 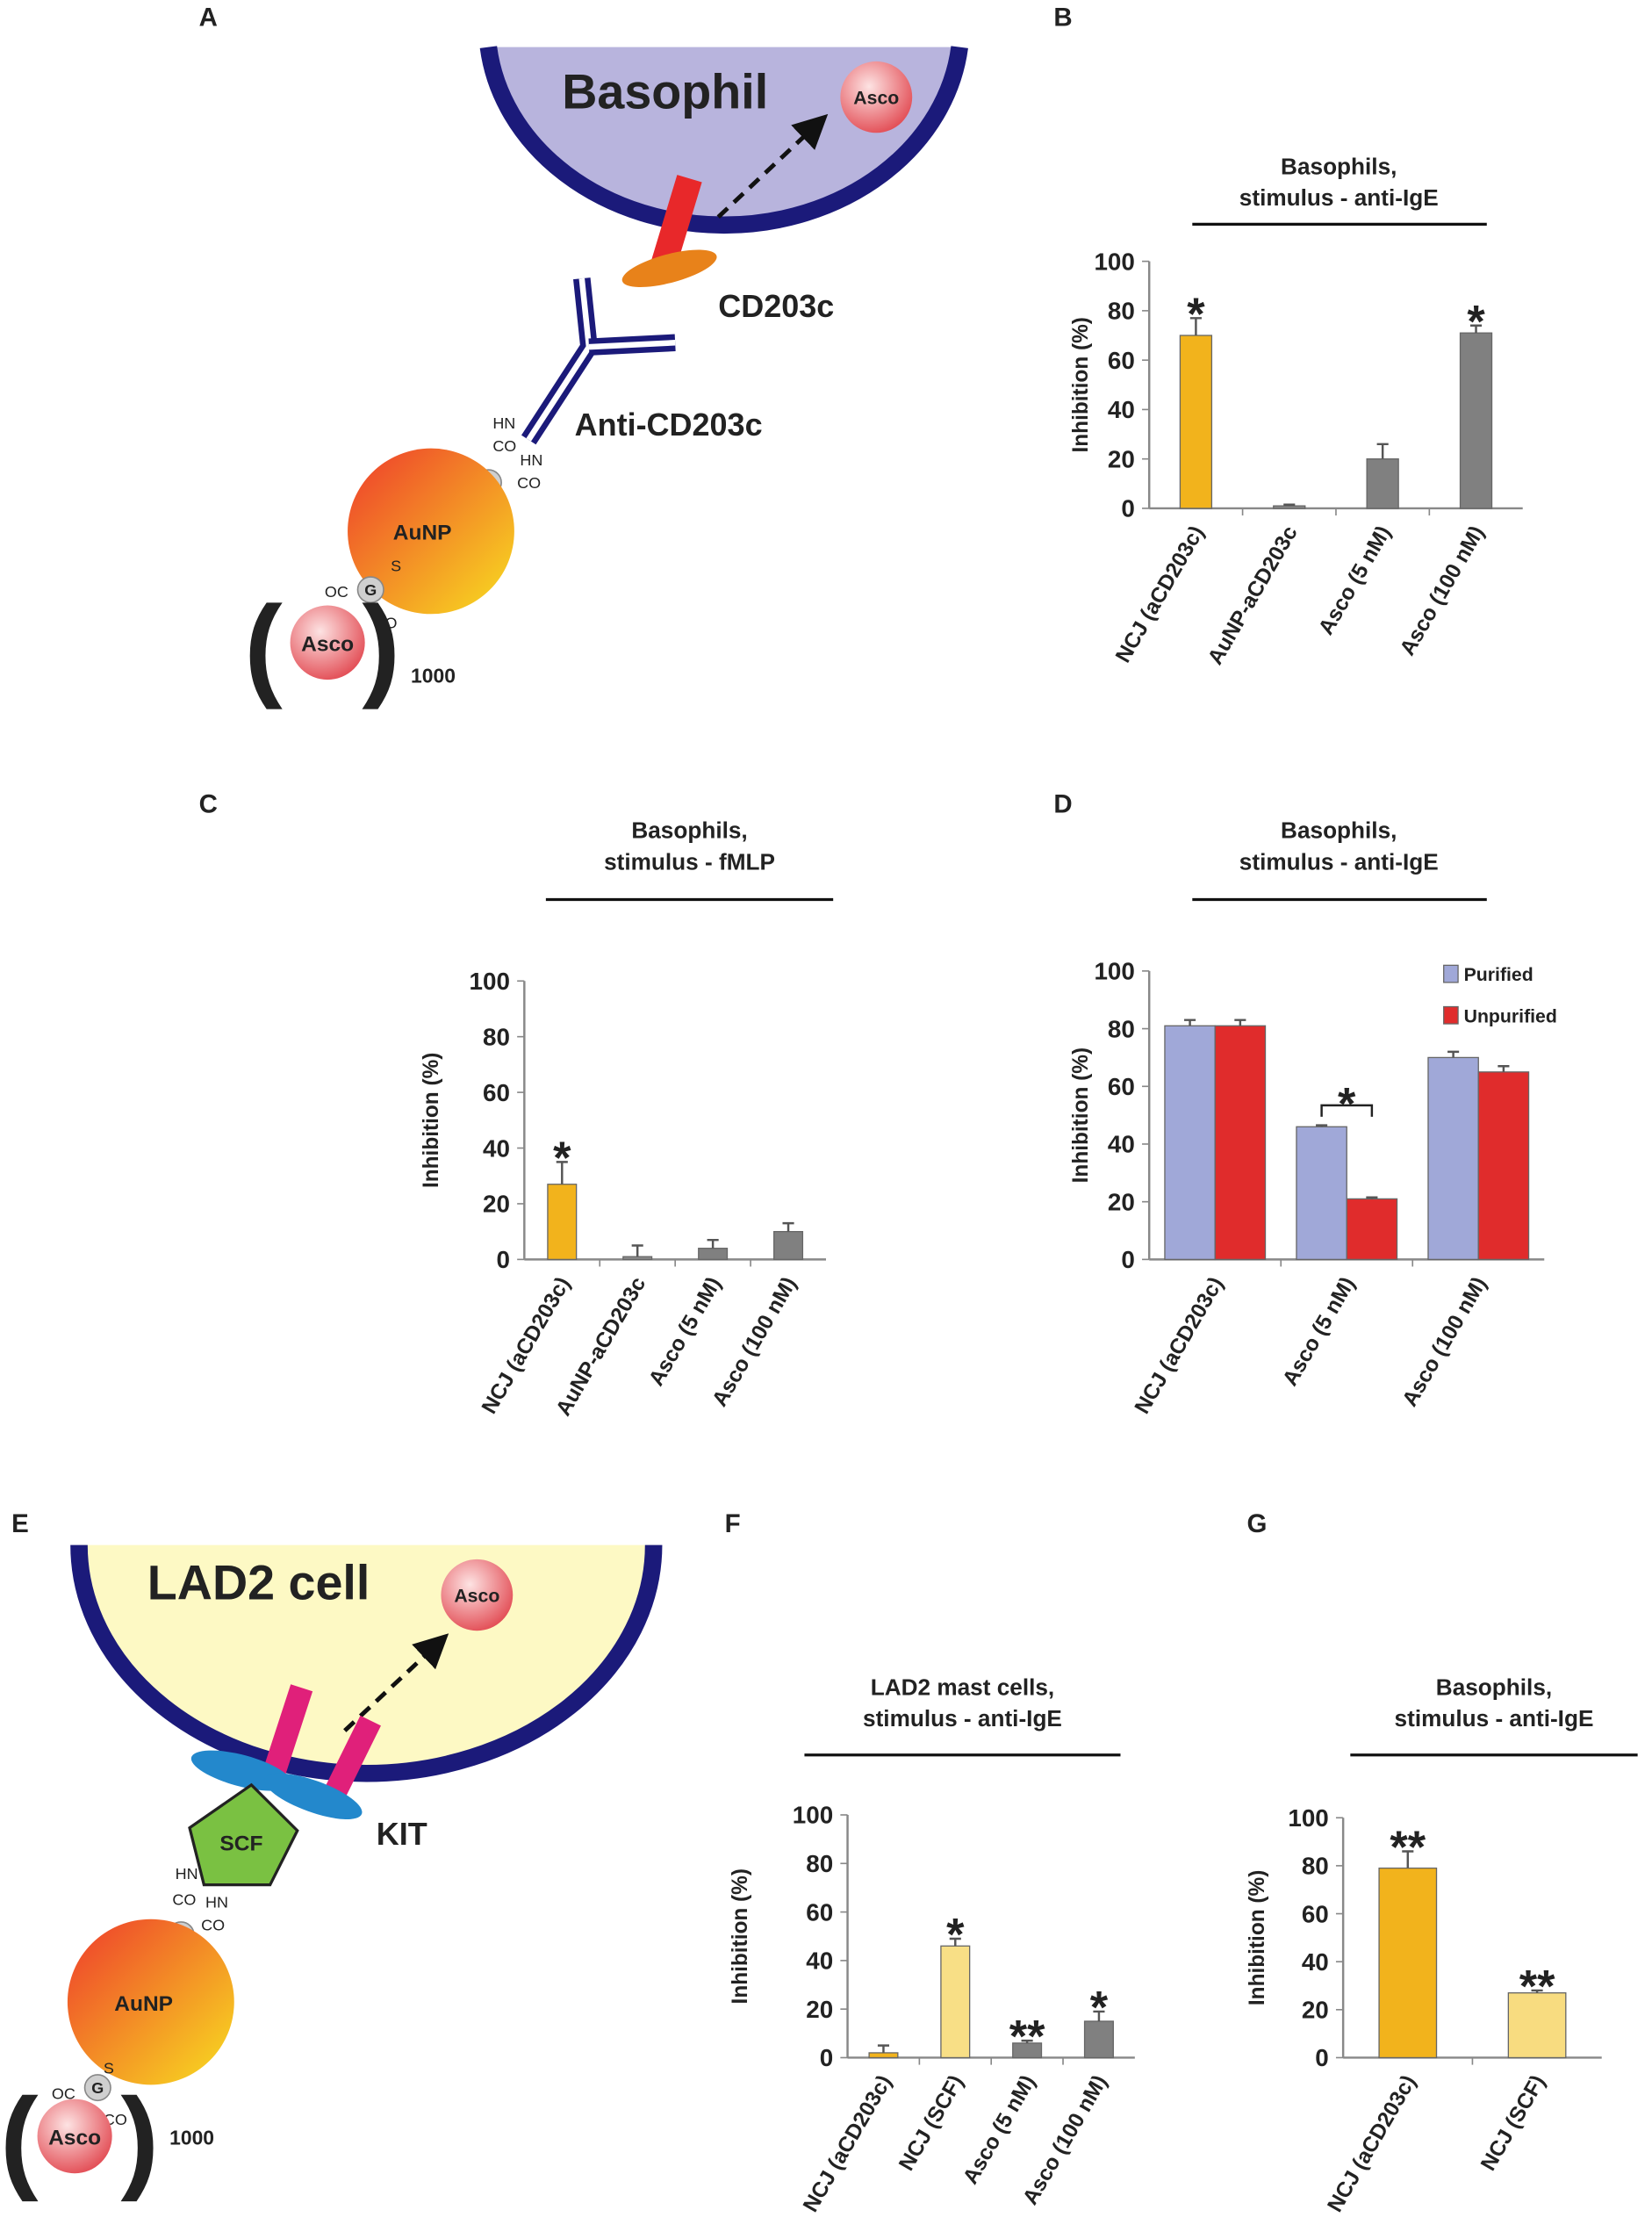 I want to click on ligand-label: Anti-CD203c, so click(x=669, y=425).